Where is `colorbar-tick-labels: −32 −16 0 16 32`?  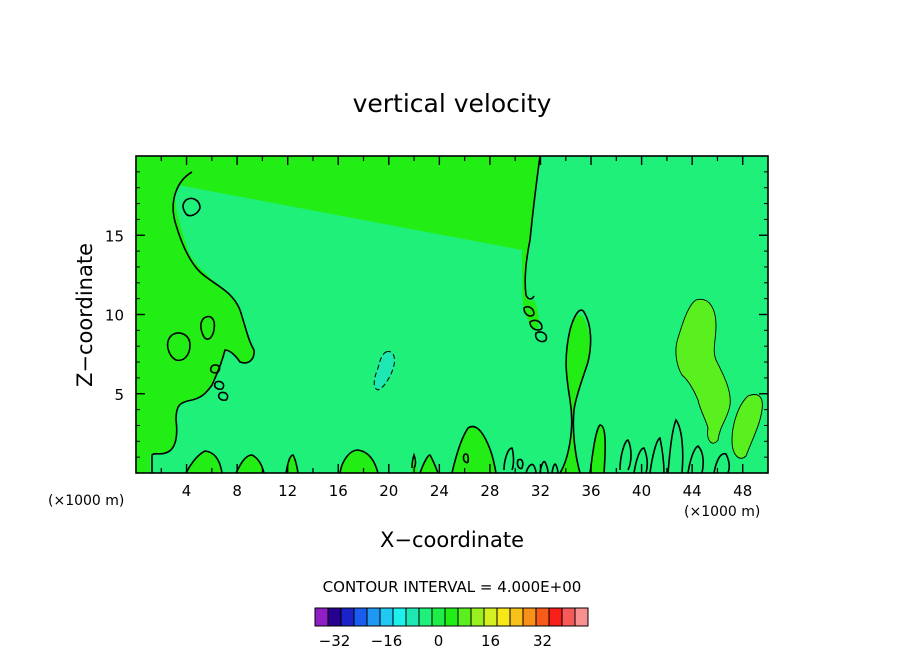
colorbar-tick-labels: −32 −16 0 16 32 is located at coordinates (435, 641).